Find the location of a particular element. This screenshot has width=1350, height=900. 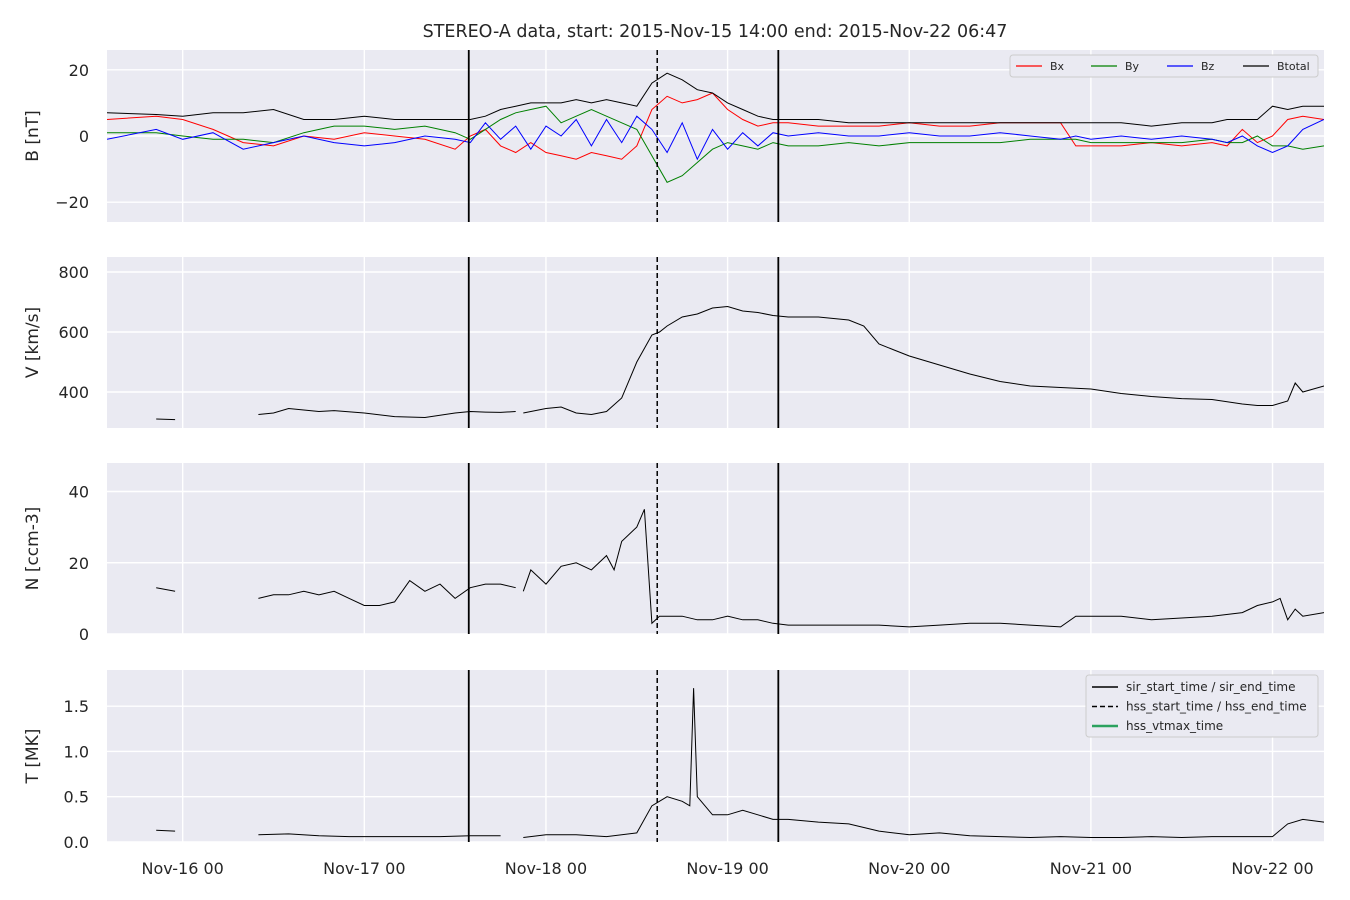

t-legend-box is located at coordinates (1202, 706).